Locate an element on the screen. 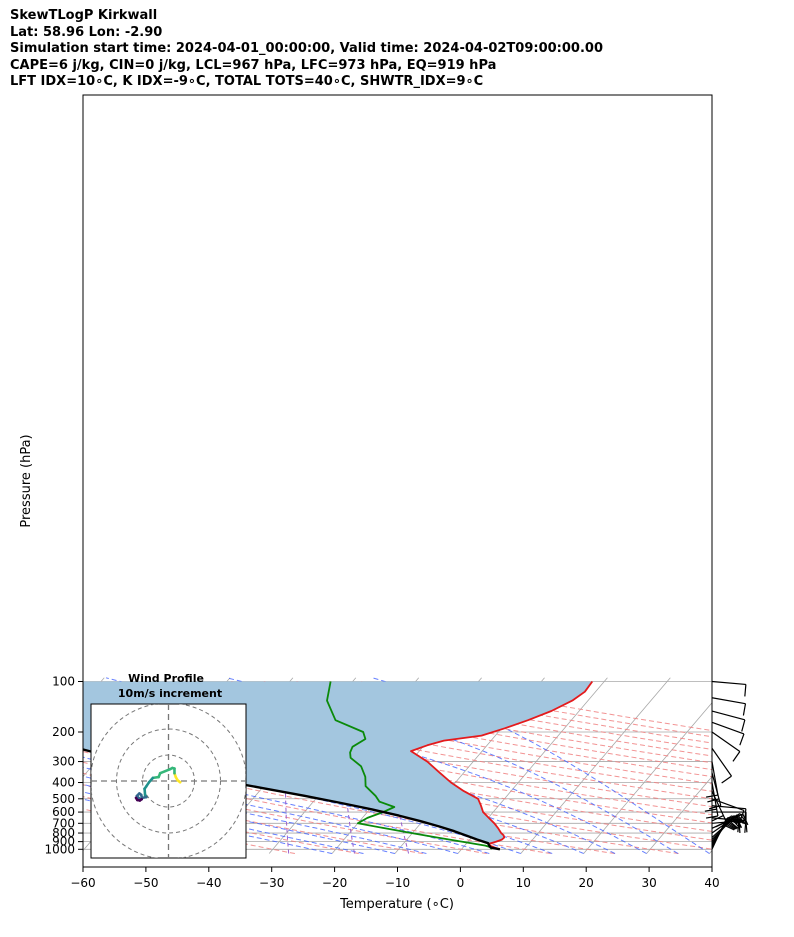 This screenshot has height=937, width=794. cape-area is located at coordinates (338, 765).